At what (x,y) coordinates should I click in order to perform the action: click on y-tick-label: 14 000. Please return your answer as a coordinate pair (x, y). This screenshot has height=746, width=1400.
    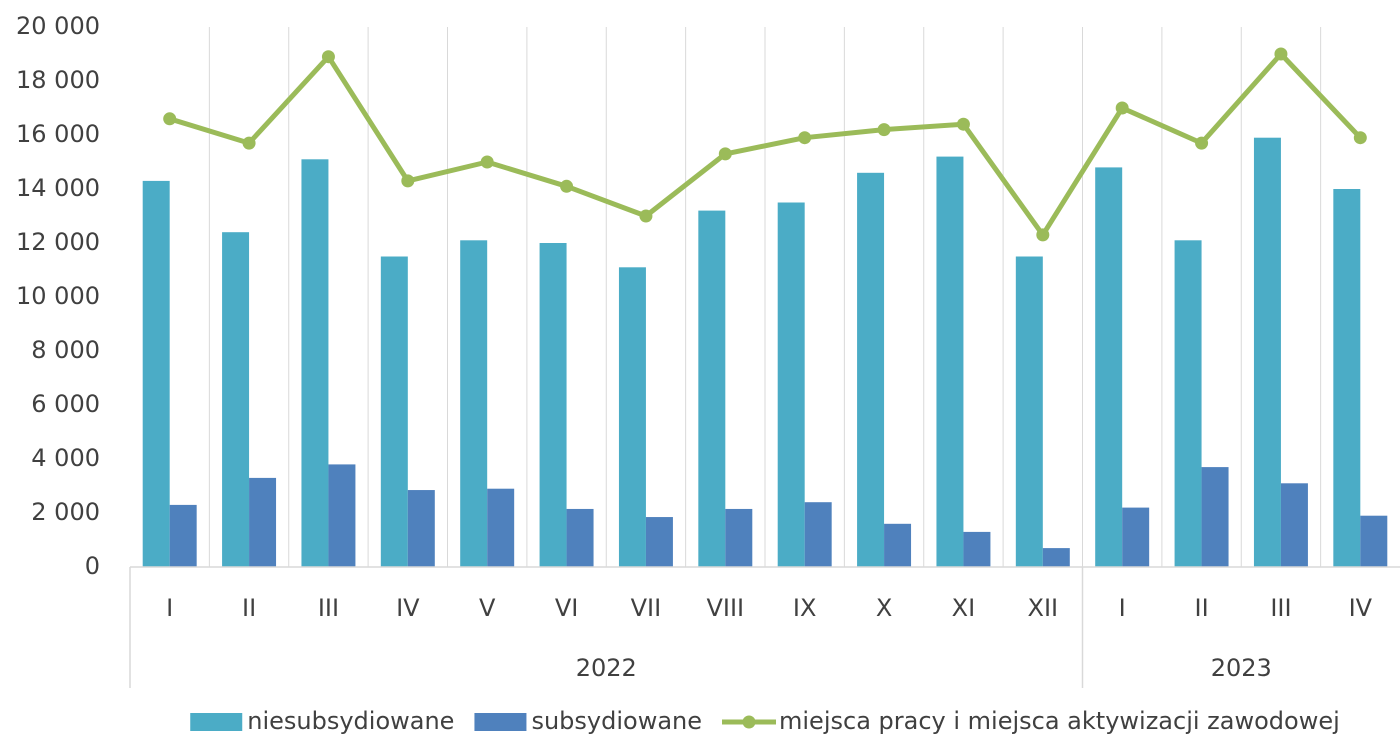
    Looking at the image, I should click on (58, 188).